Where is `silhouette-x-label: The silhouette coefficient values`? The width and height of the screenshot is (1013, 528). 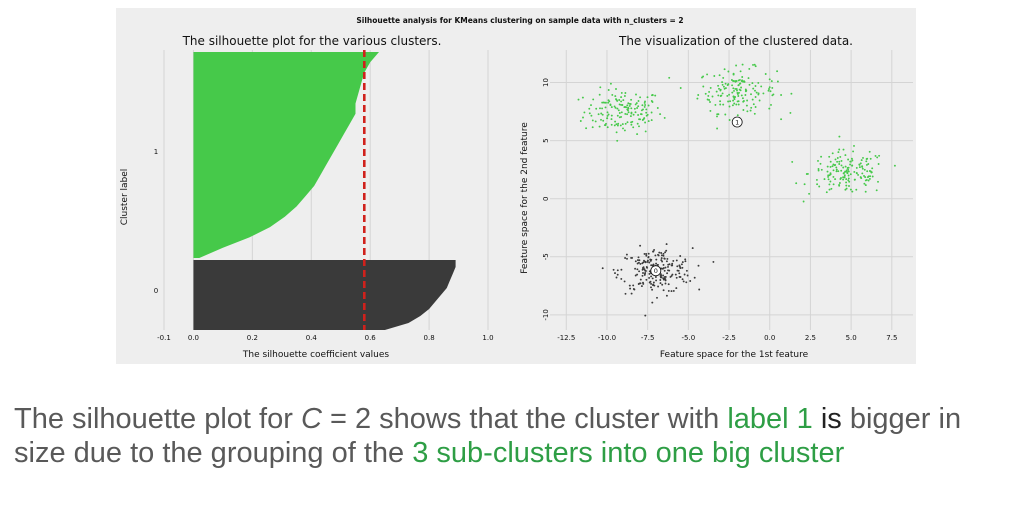
silhouette-x-label: The silhouette coefficient values is located at coordinates (316, 355).